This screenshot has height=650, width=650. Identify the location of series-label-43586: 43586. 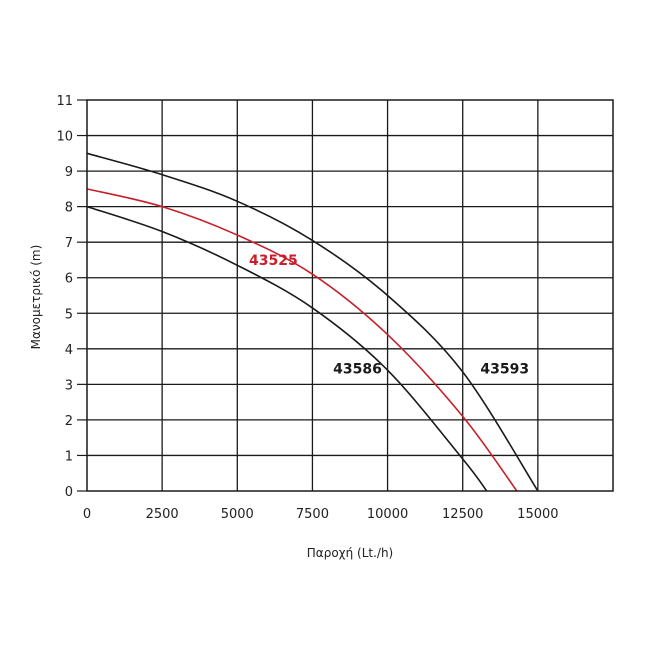
(357, 369).